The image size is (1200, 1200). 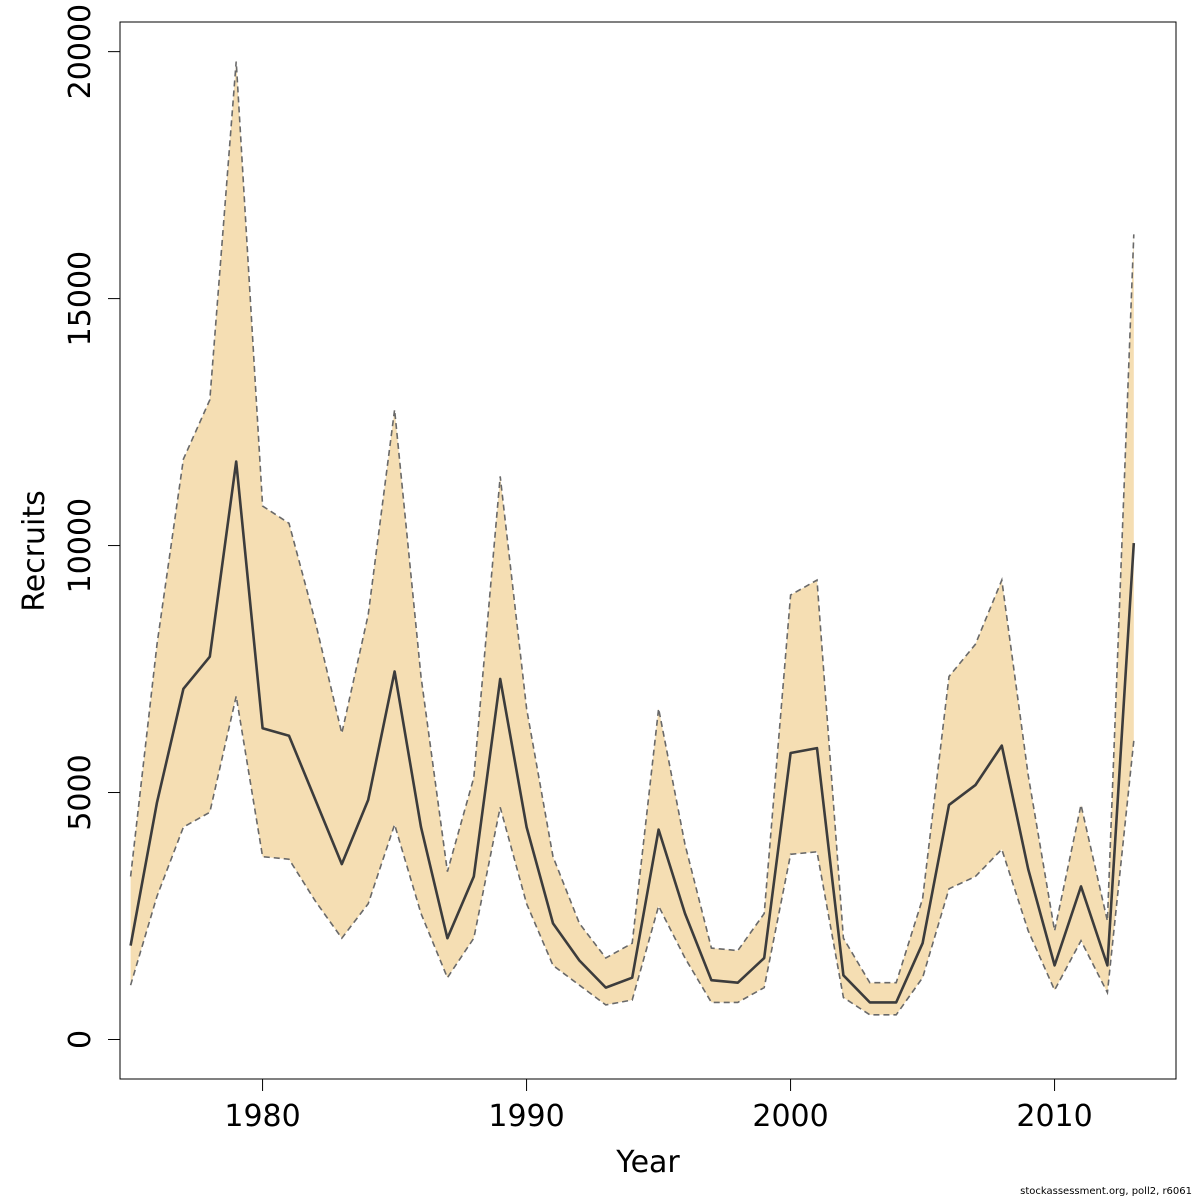 What do you see at coordinates (526, 1116) in the screenshot?
I see `x-tick-label: 1990` at bounding box center [526, 1116].